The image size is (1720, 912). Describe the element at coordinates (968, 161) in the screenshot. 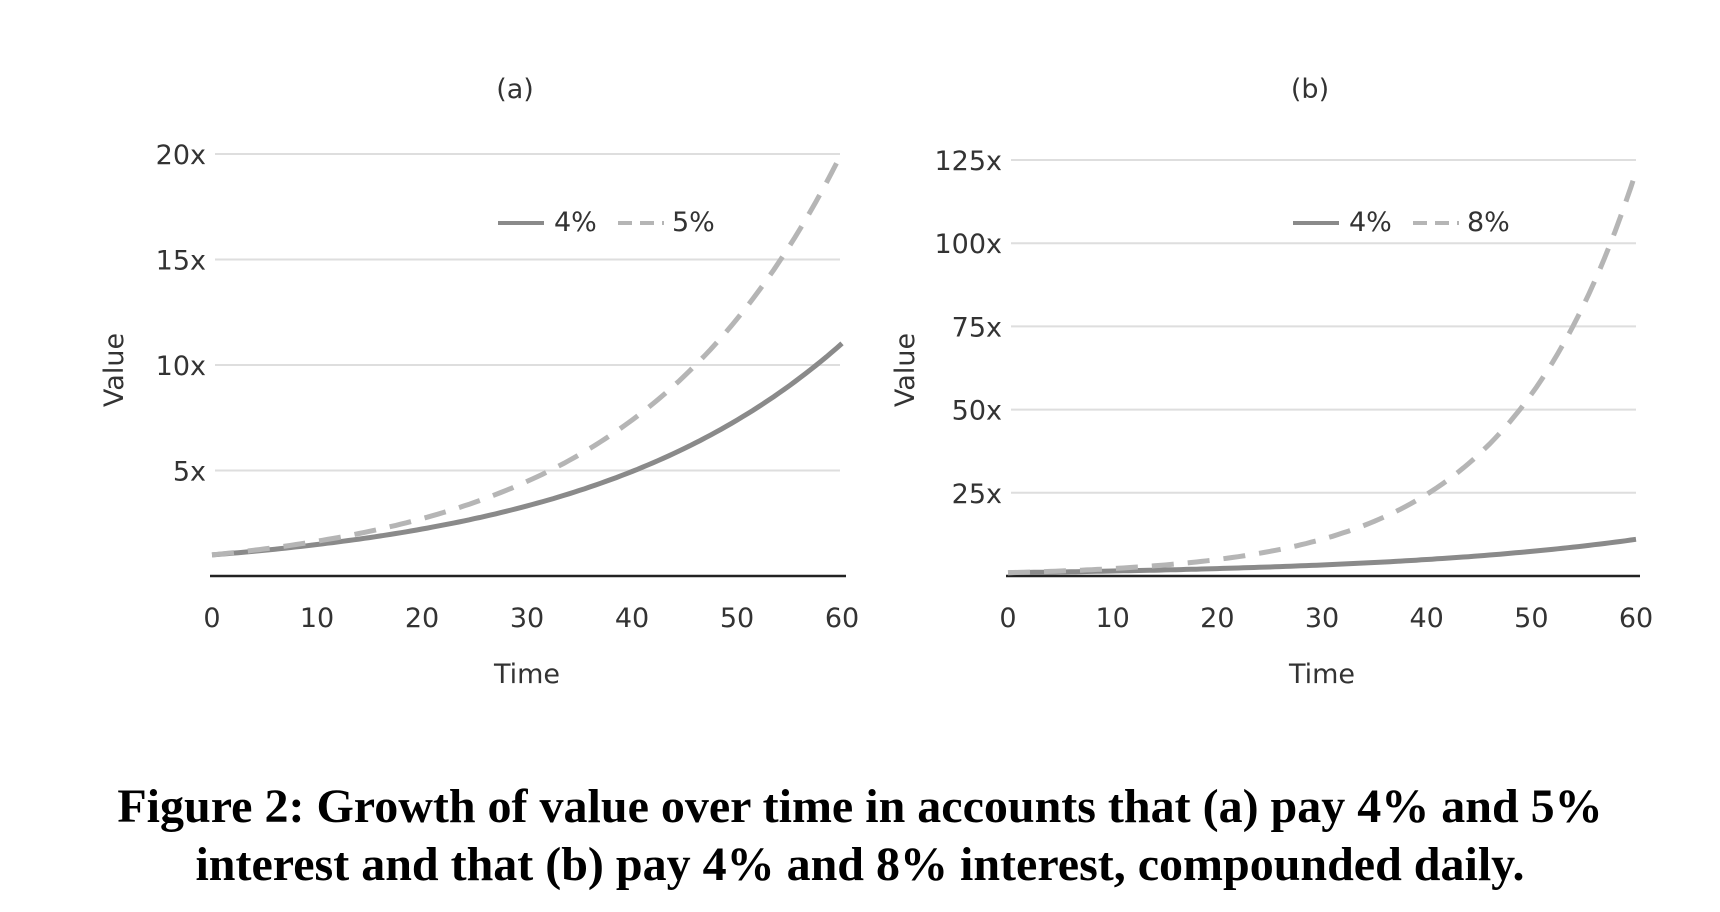

I see `y-tick-label: 125x` at that location.